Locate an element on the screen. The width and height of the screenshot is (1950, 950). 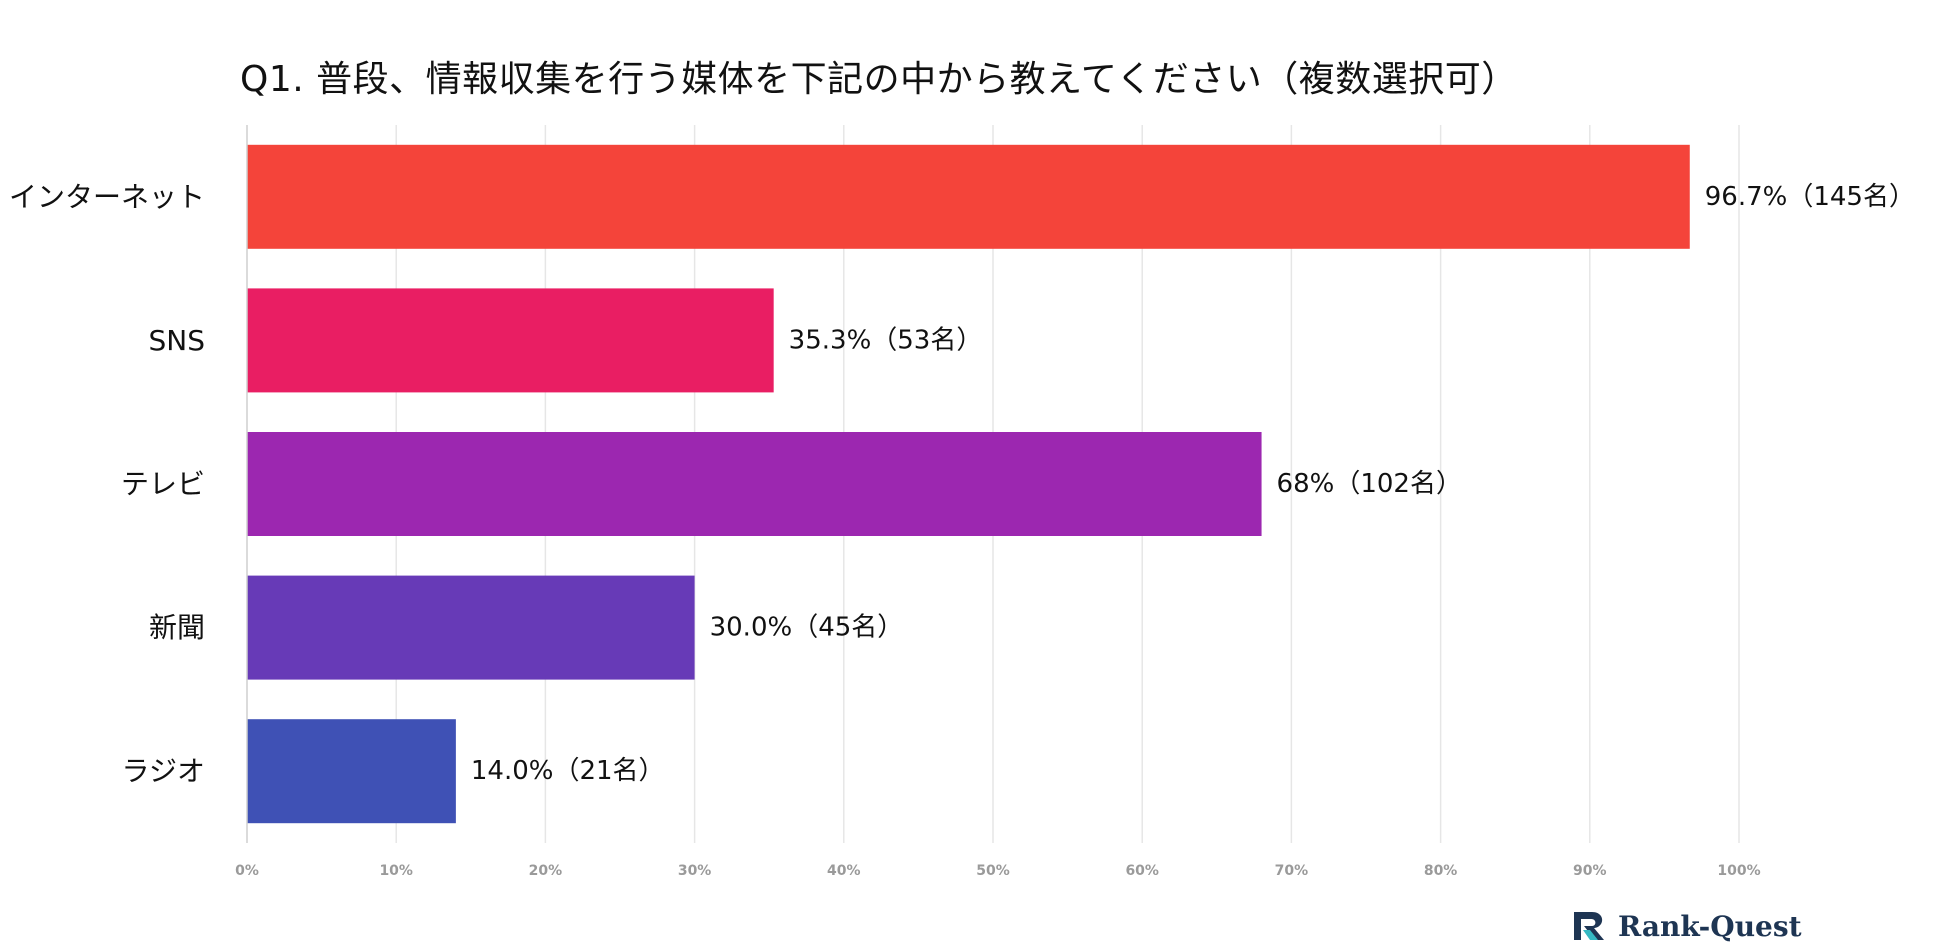
rank-quest-logo-icon is located at coordinates (1589, 926).